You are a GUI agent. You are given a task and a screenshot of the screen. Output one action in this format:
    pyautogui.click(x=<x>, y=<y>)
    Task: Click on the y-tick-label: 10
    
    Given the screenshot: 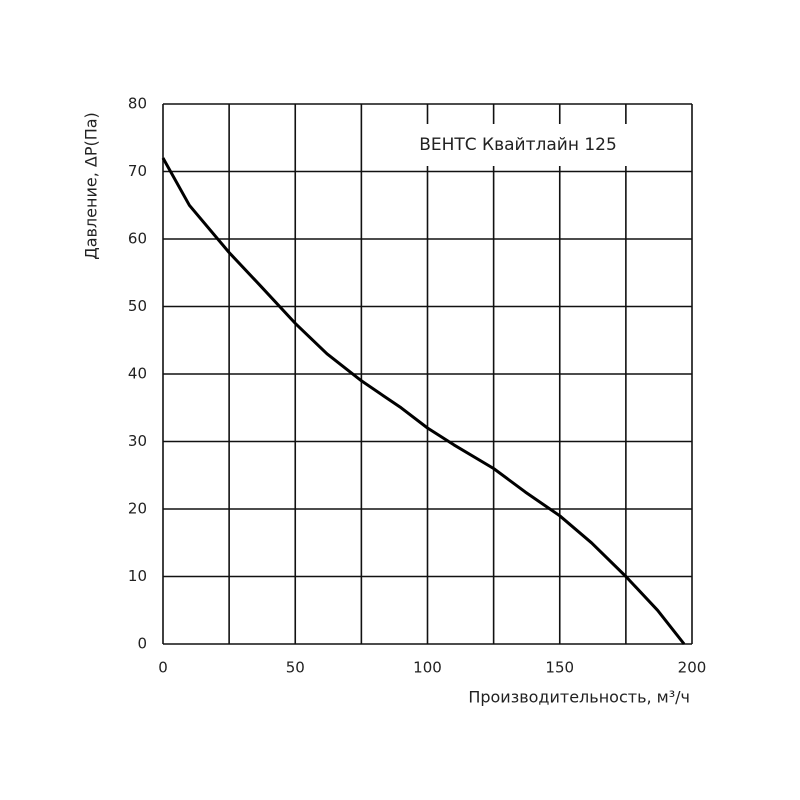 What is the action you would take?
    pyautogui.click(x=137, y=576)
    